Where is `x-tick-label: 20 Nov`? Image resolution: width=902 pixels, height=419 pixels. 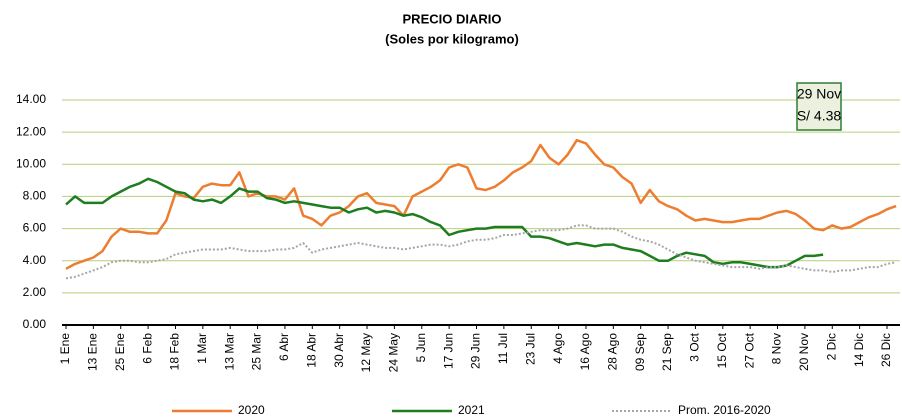 x-tick-label: 20 Nov is located at coordinates (804, 352).